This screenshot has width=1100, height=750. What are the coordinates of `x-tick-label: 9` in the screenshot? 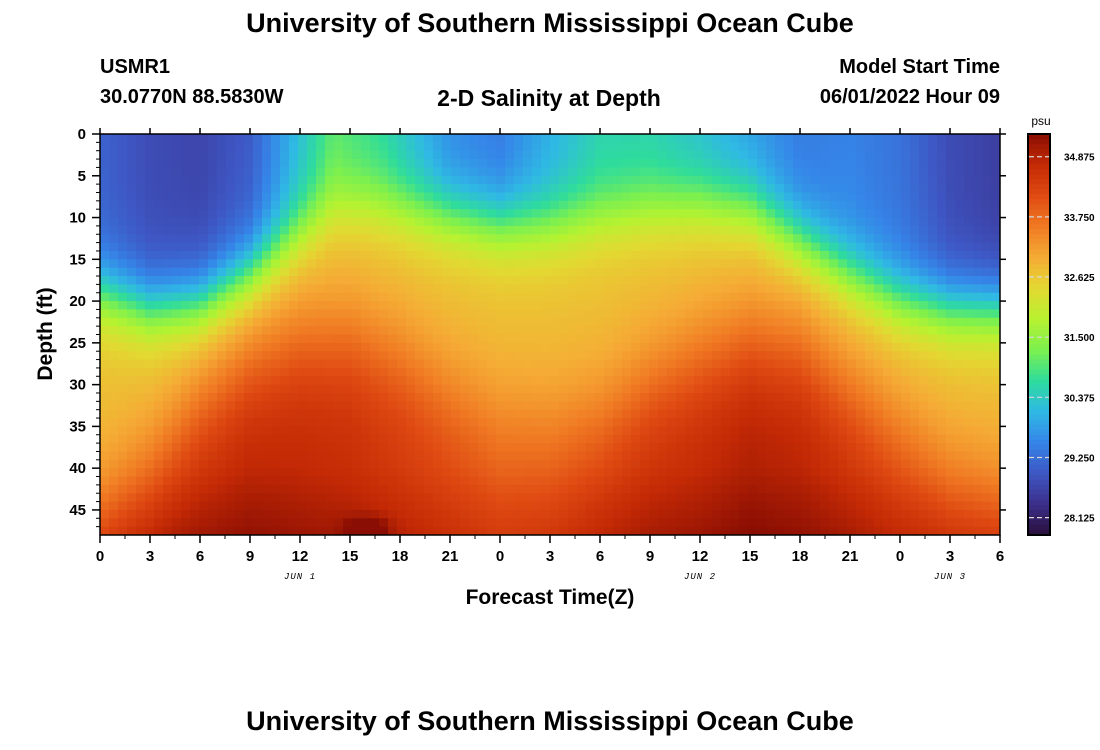 It's located at (650, 556).